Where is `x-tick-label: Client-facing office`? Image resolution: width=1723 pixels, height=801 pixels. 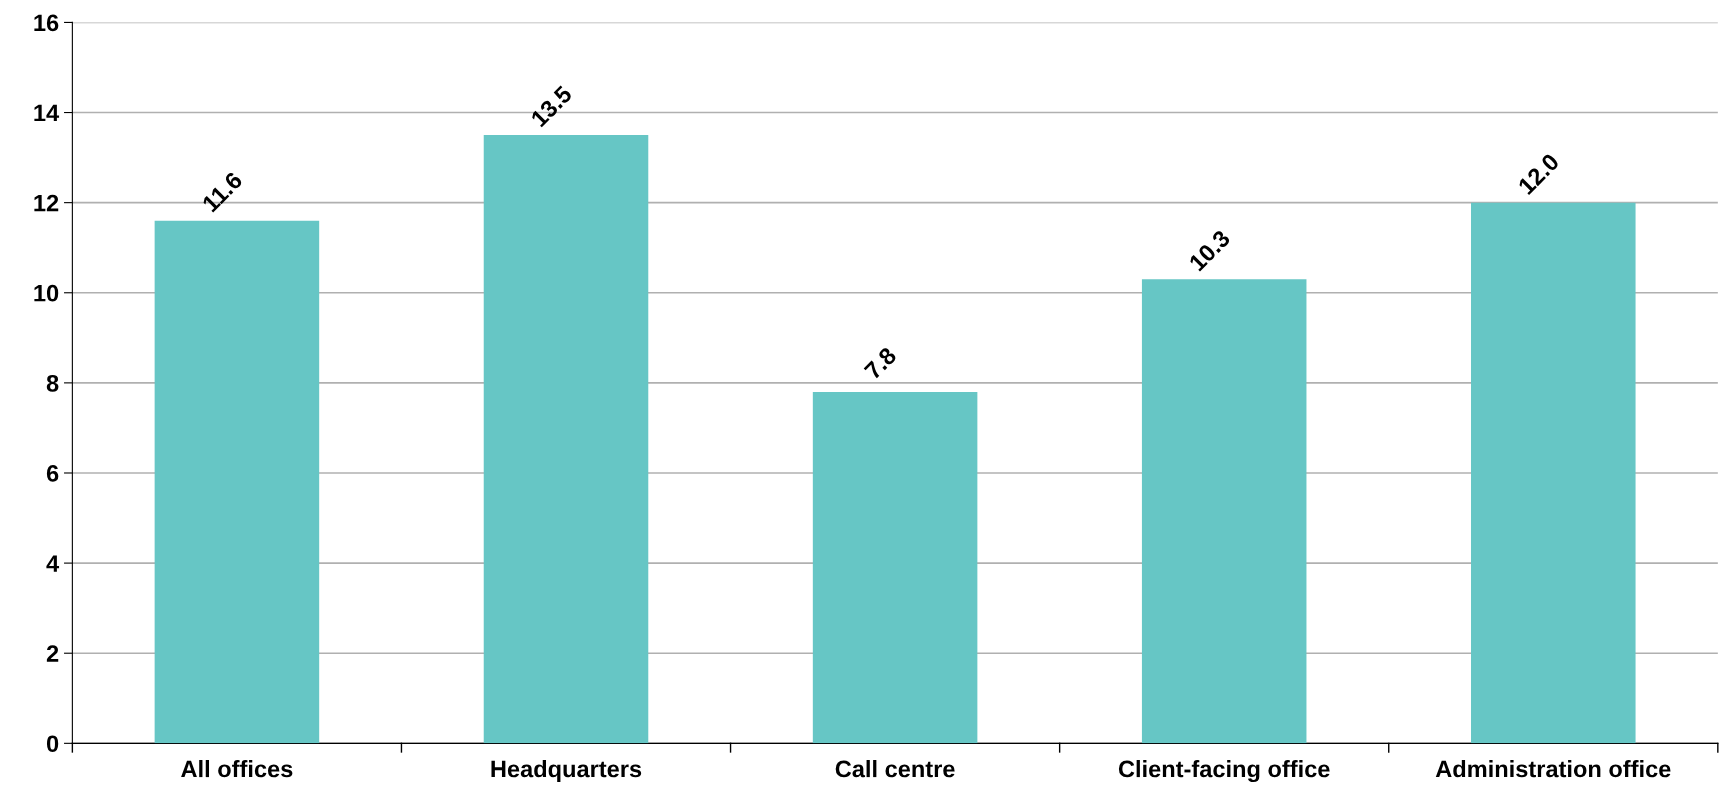 x-tick-label: Client-facing office is located at coordinates (1224, 771).